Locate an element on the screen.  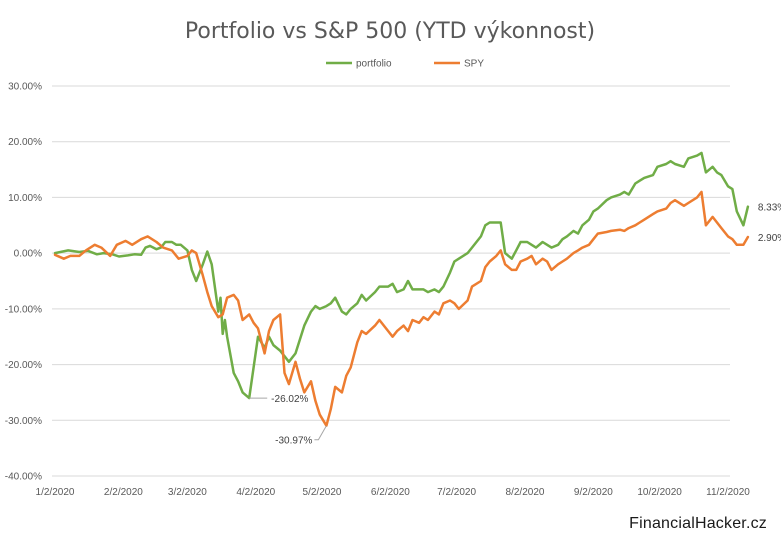
watermark-text: FinancialHacker.cz is located at coordinates (698, 523).